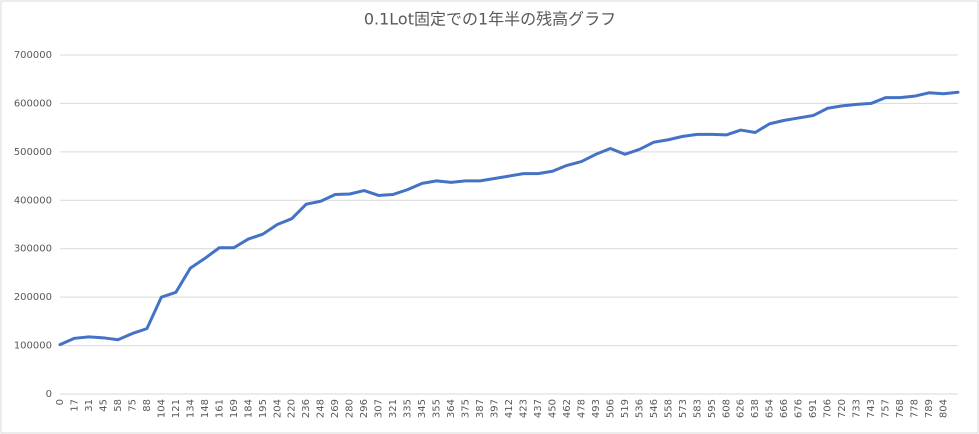  What do you see at coordinates (161, 408) in the screenshot?
I see `x-tick-label: 104` at bounding box center [161, 408].